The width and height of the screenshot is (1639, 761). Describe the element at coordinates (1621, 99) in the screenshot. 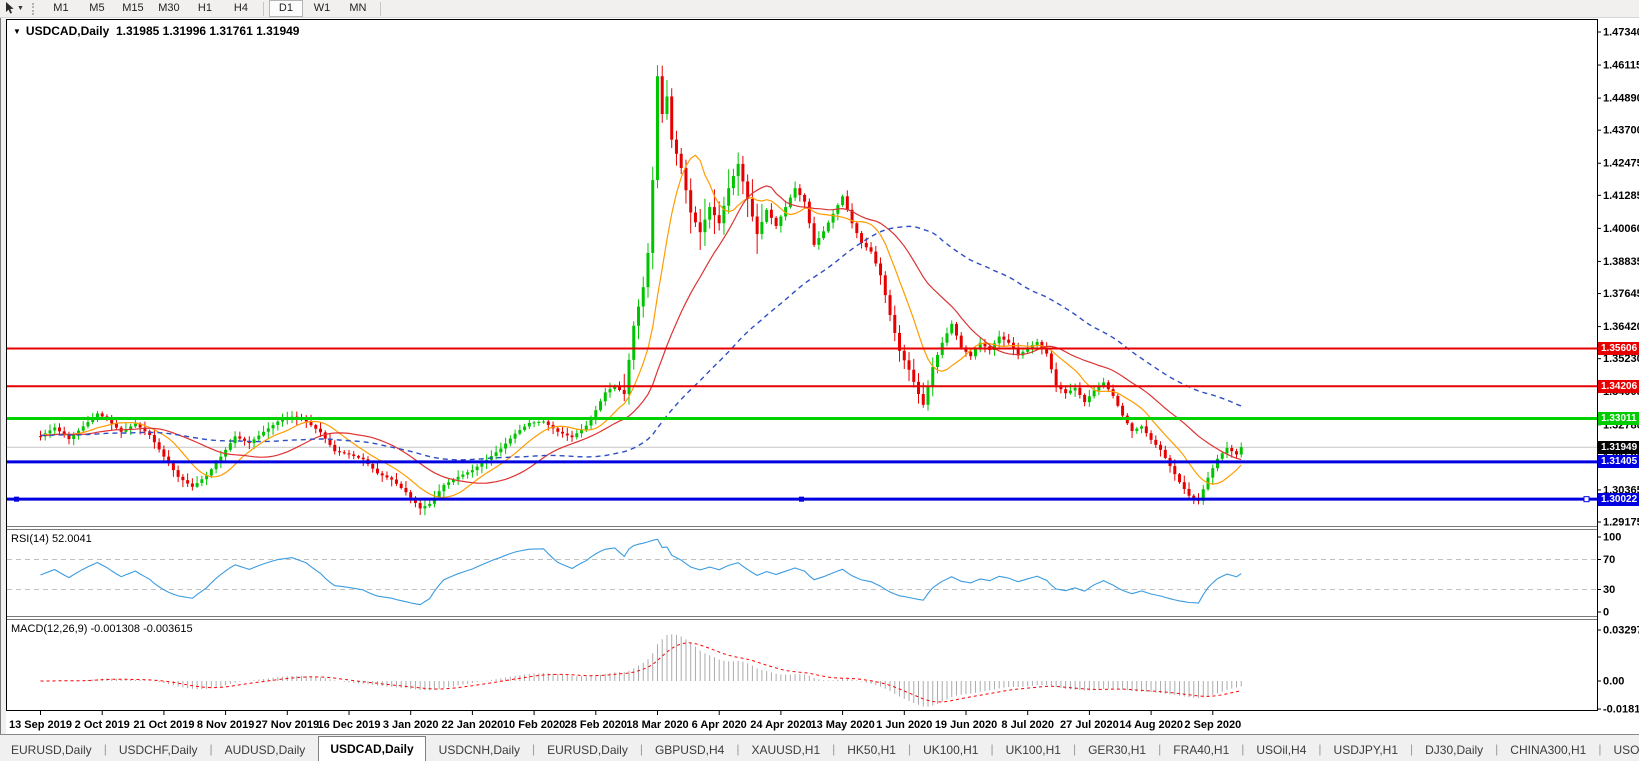

I see `price-tick-label: 1.44890` at that location.